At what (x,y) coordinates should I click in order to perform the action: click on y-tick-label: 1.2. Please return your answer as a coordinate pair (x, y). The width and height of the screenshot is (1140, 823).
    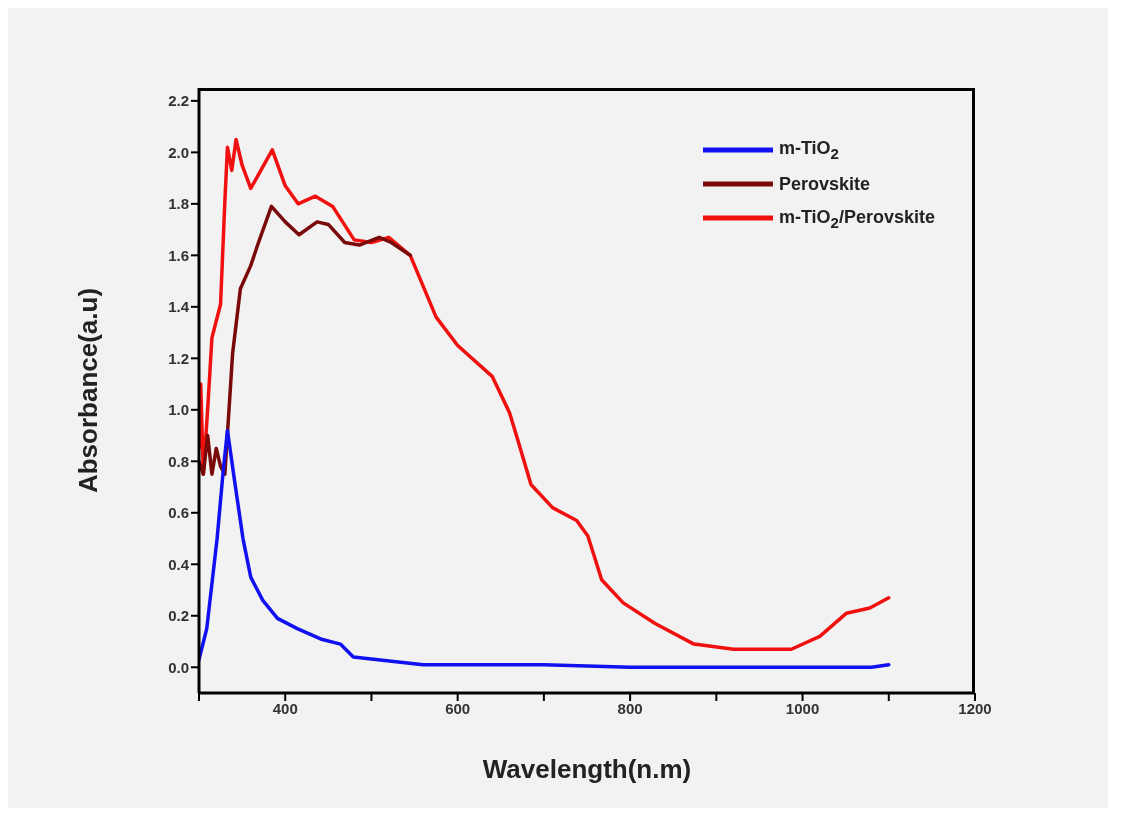
    Looking at the image, I should click on (178, 358).